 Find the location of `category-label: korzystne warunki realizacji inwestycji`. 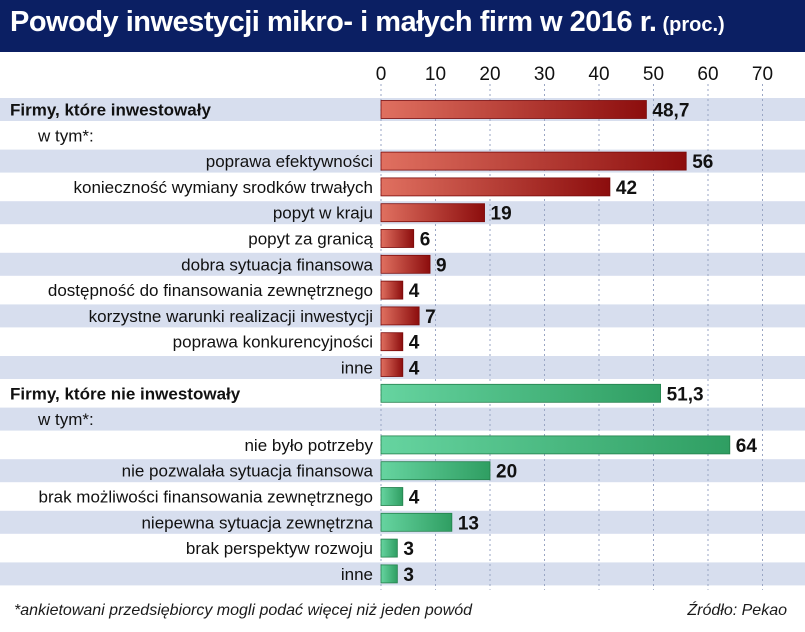

category-label: korzystne warunki realizacji inwestycji is located at coordinates (231, 316).